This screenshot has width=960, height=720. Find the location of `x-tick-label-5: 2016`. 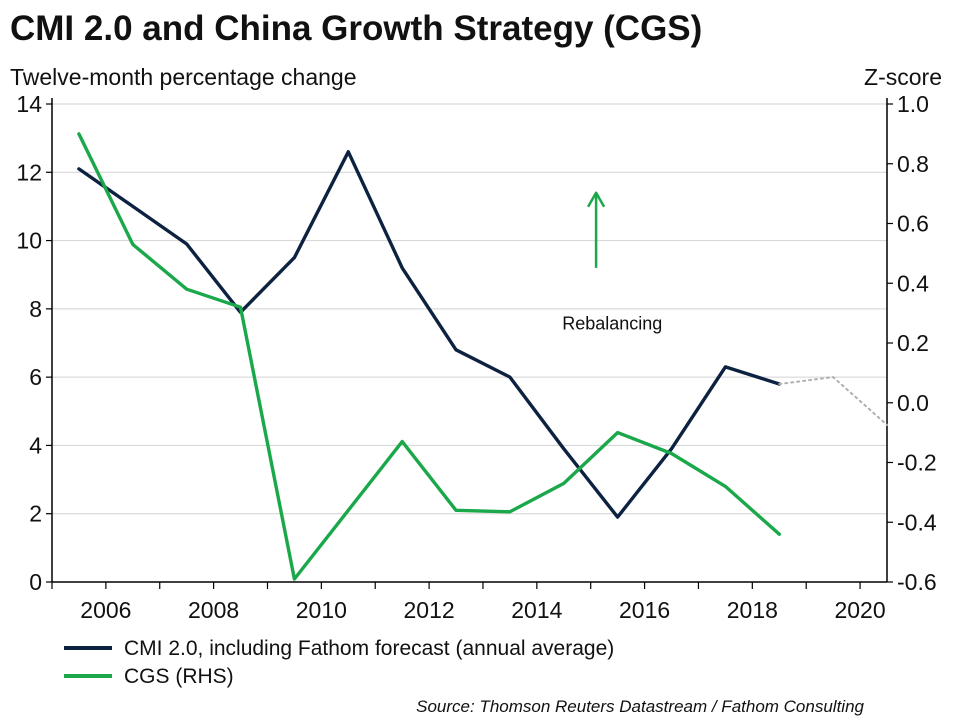

x-tick-label-5: 2016 is located at coordinates (644, 610).